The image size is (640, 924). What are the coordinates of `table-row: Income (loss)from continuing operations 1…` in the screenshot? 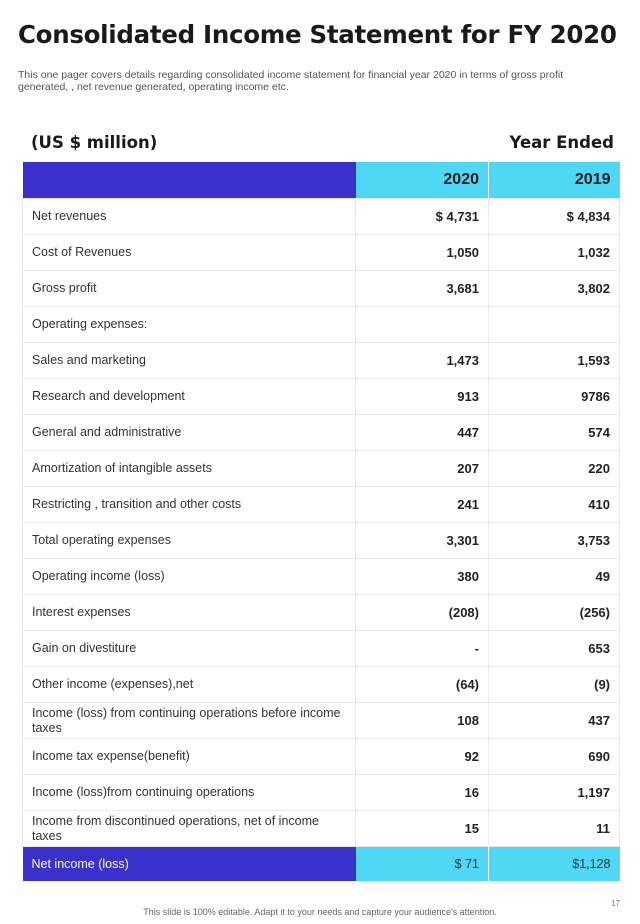 It's located at (321, 792).